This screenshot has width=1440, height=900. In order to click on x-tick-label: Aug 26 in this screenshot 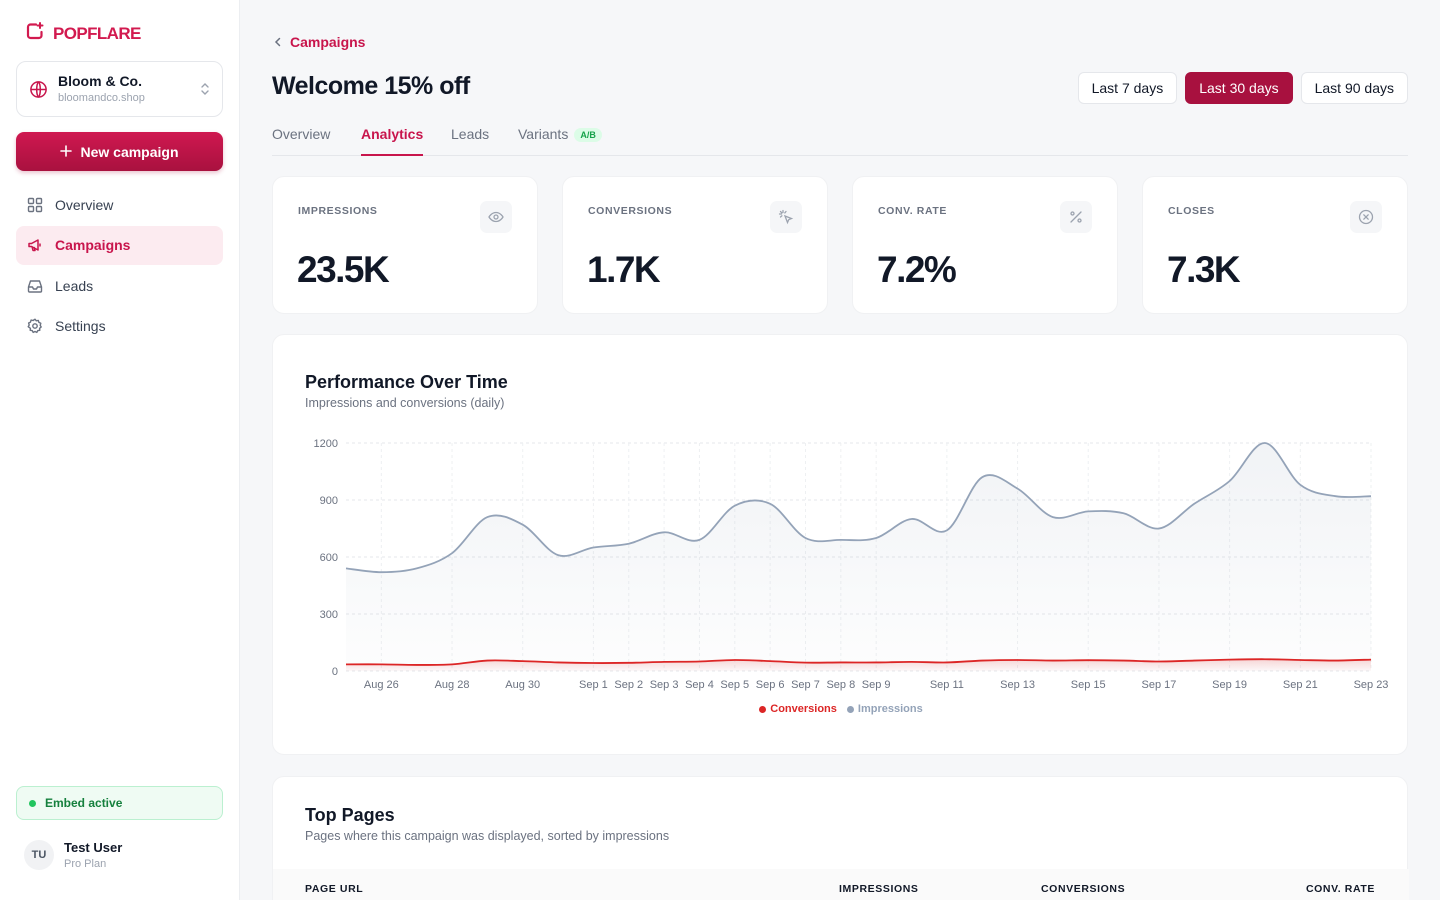, I will do `click(381, 685)`.